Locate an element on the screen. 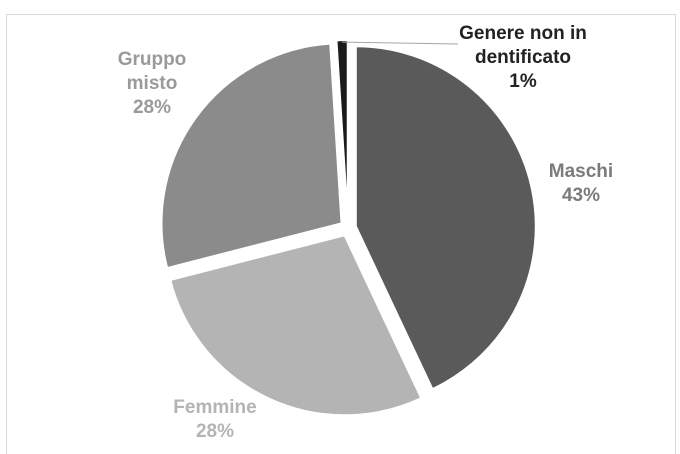 Image resolution: width=680 pixels, height=454 pixels. label-gruppo-misto-name: Gruppo misto is located at coordinates (152, 71).